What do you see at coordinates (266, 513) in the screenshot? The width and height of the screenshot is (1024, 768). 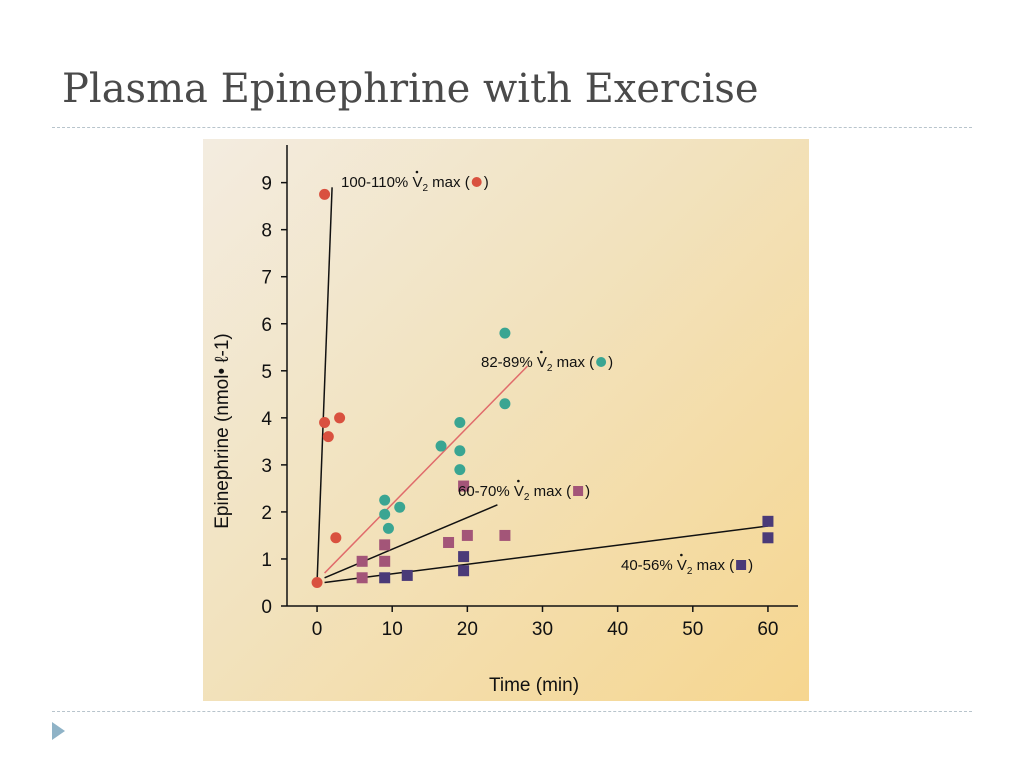 I see `y-tick-label: 2` at bounding box center [266, 513].